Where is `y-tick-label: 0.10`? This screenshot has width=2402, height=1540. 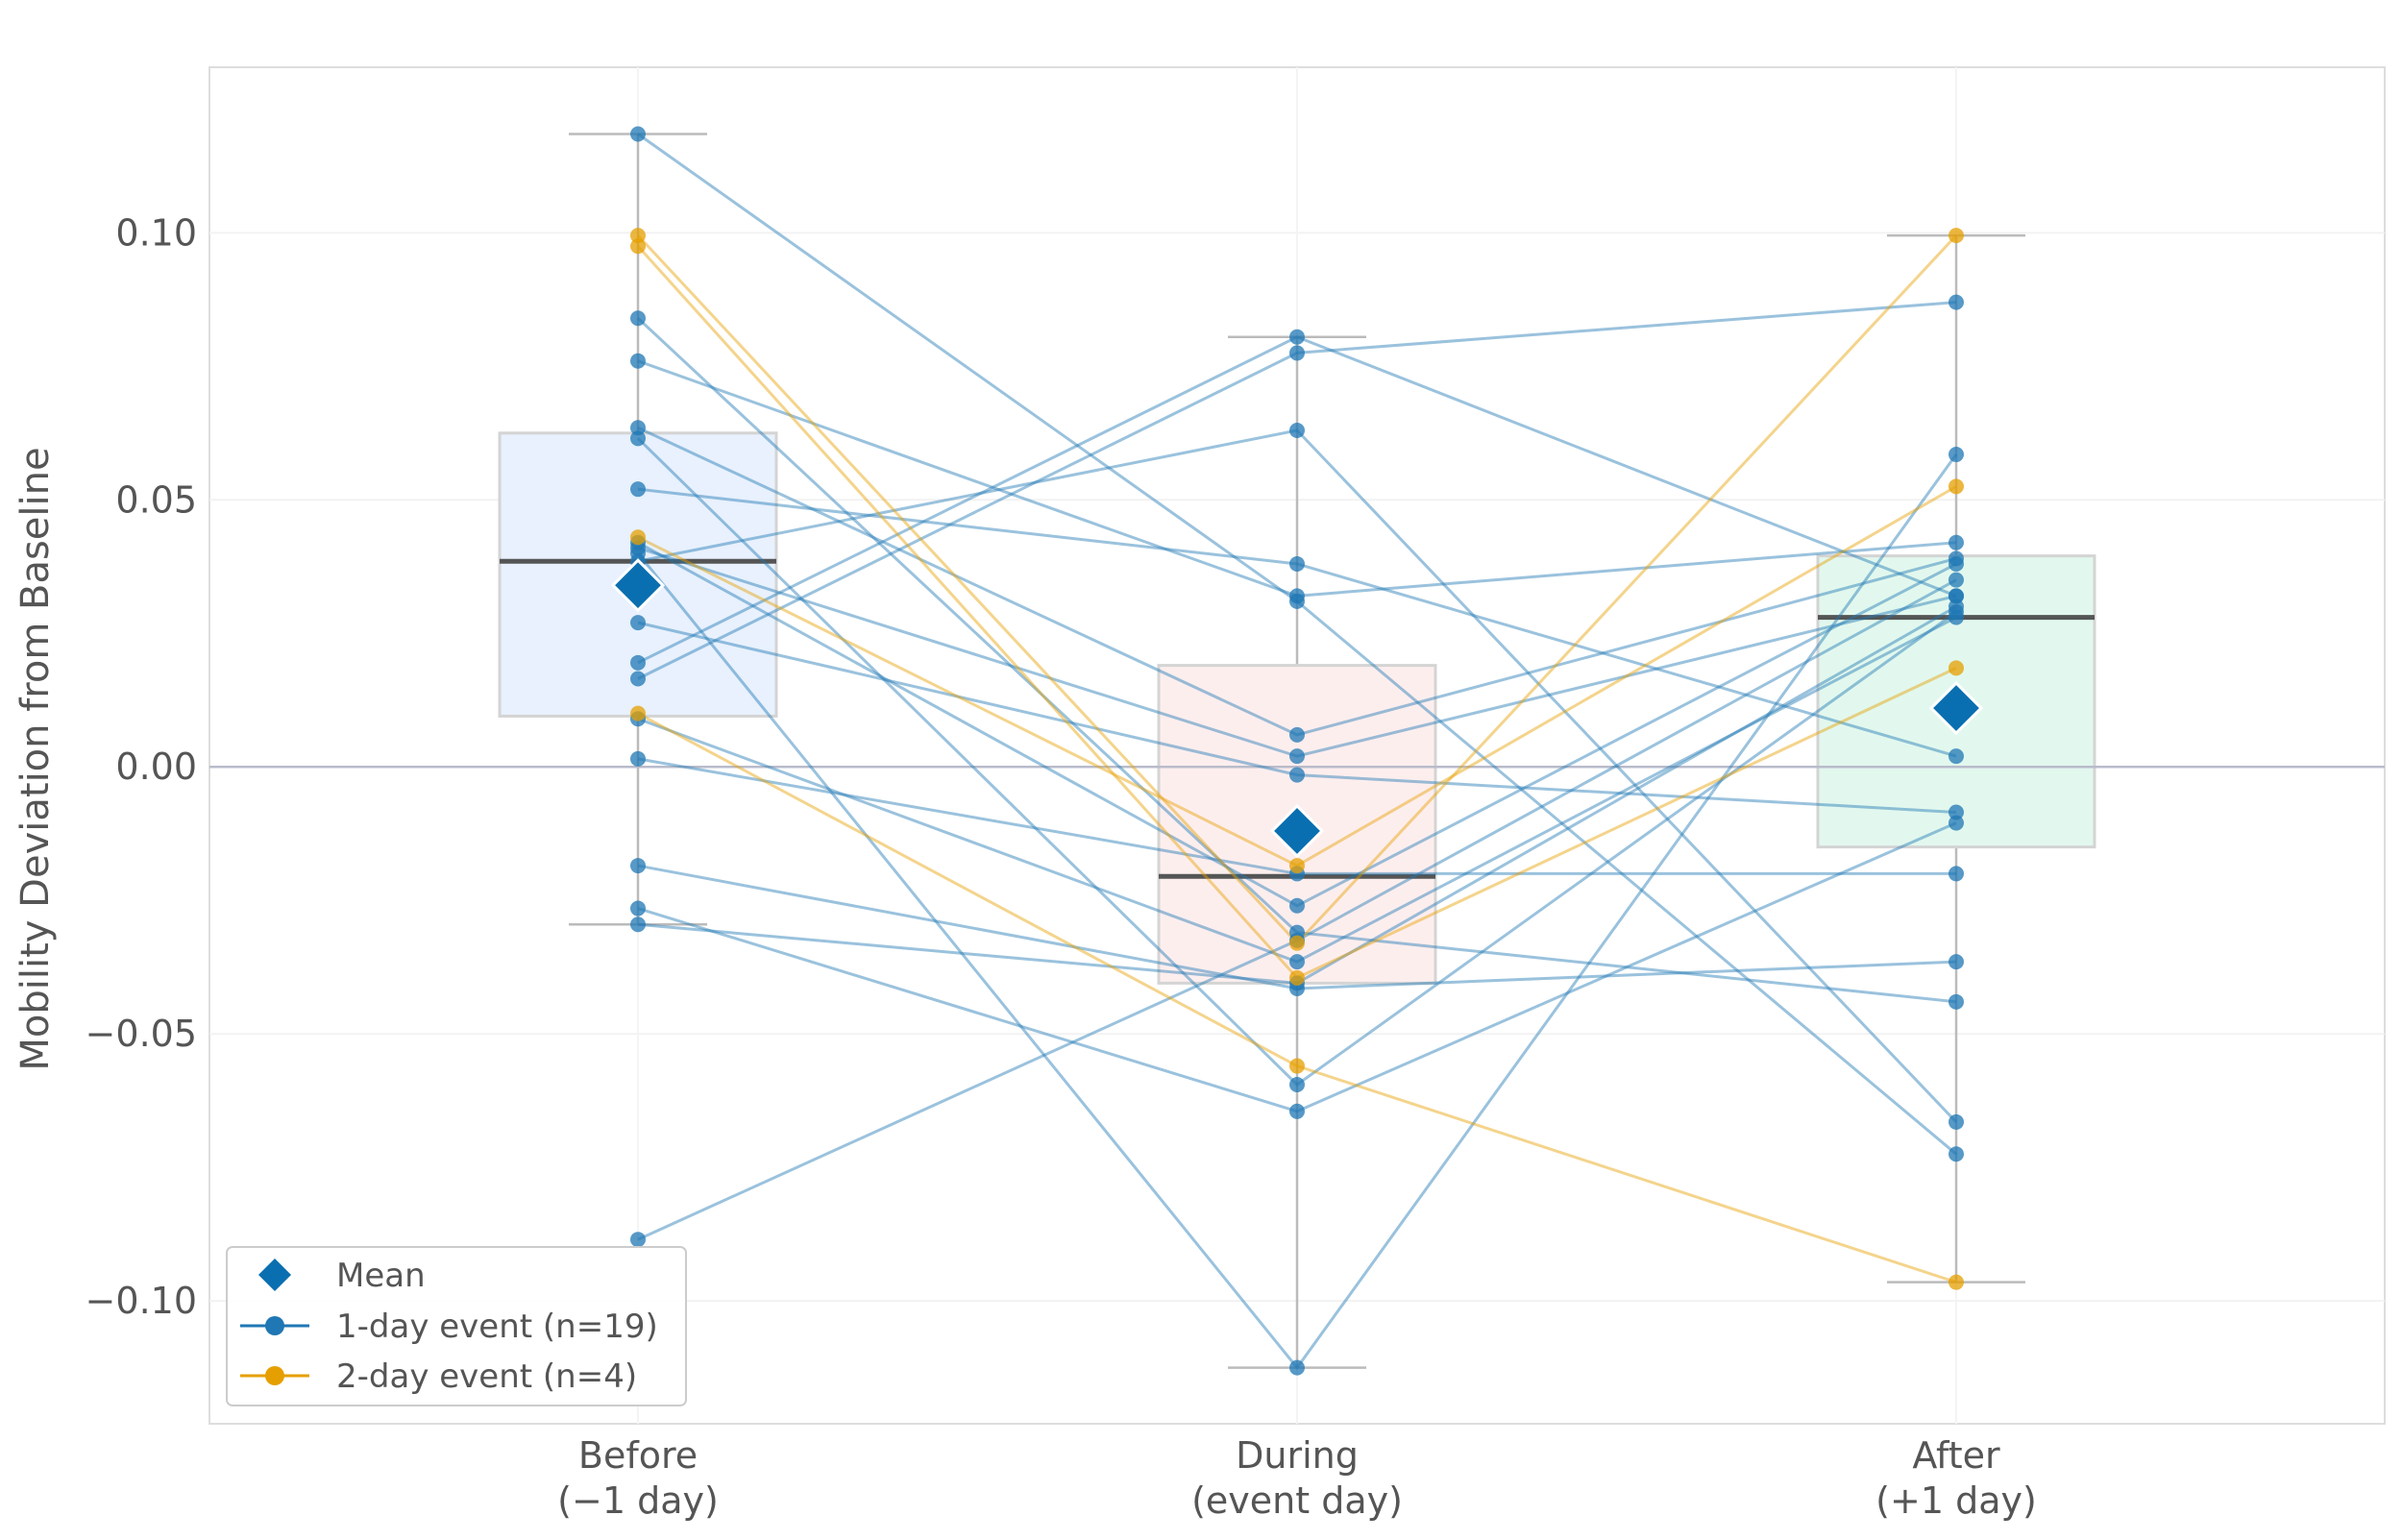 y-tick-label: 0.10 is located at coordinates (156, 233).